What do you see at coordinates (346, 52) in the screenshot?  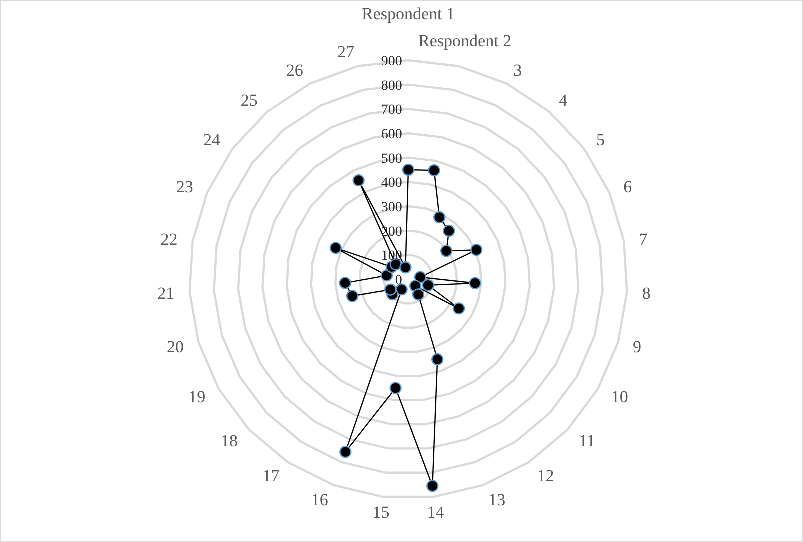 I see `spoke-label: 27` at bounding box center [346, 52].